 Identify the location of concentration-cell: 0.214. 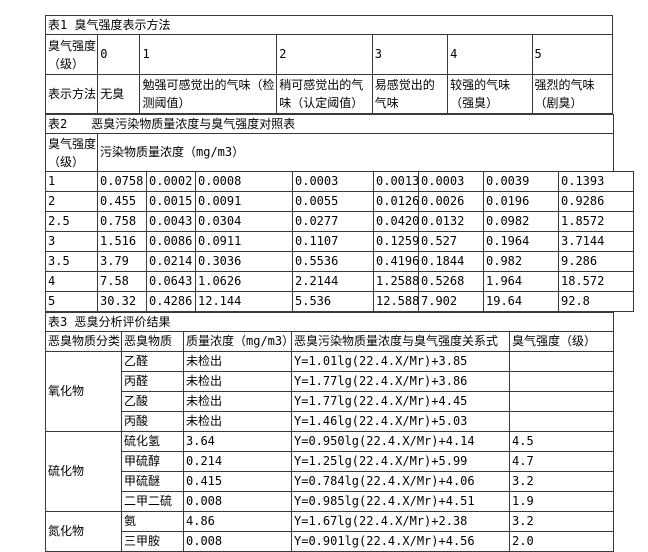
(237, 461).